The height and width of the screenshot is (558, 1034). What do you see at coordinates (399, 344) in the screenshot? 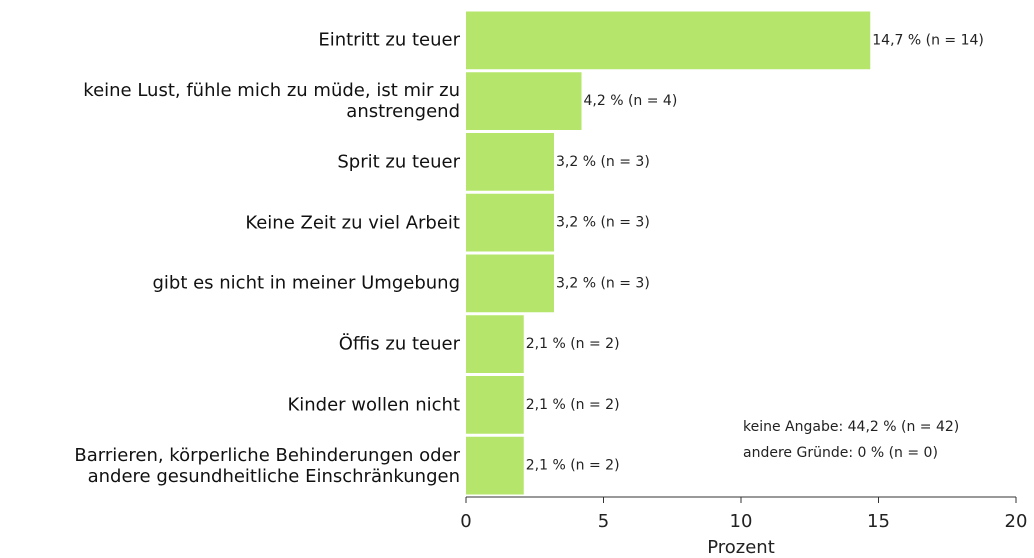
I see `y-tick-label: Öffis zu teuer` at bounding box center [399, 344].